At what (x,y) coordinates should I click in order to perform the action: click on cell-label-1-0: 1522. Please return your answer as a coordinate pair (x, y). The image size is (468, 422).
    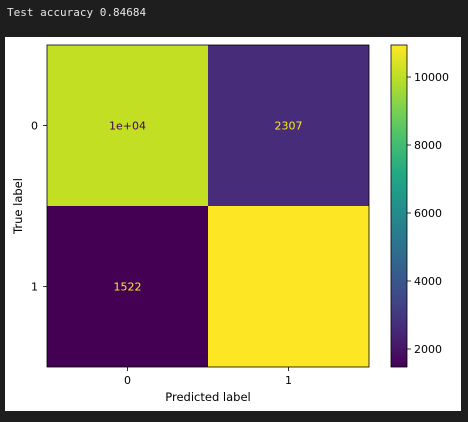
    Looking at the image, I should click on (128, 287).